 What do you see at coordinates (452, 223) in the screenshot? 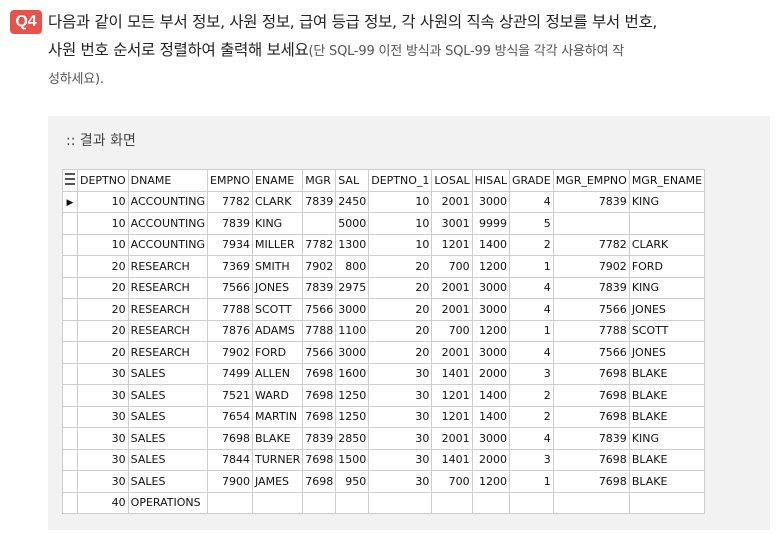
I see `cell-losal: 3001` at bounding box center [452, 223].